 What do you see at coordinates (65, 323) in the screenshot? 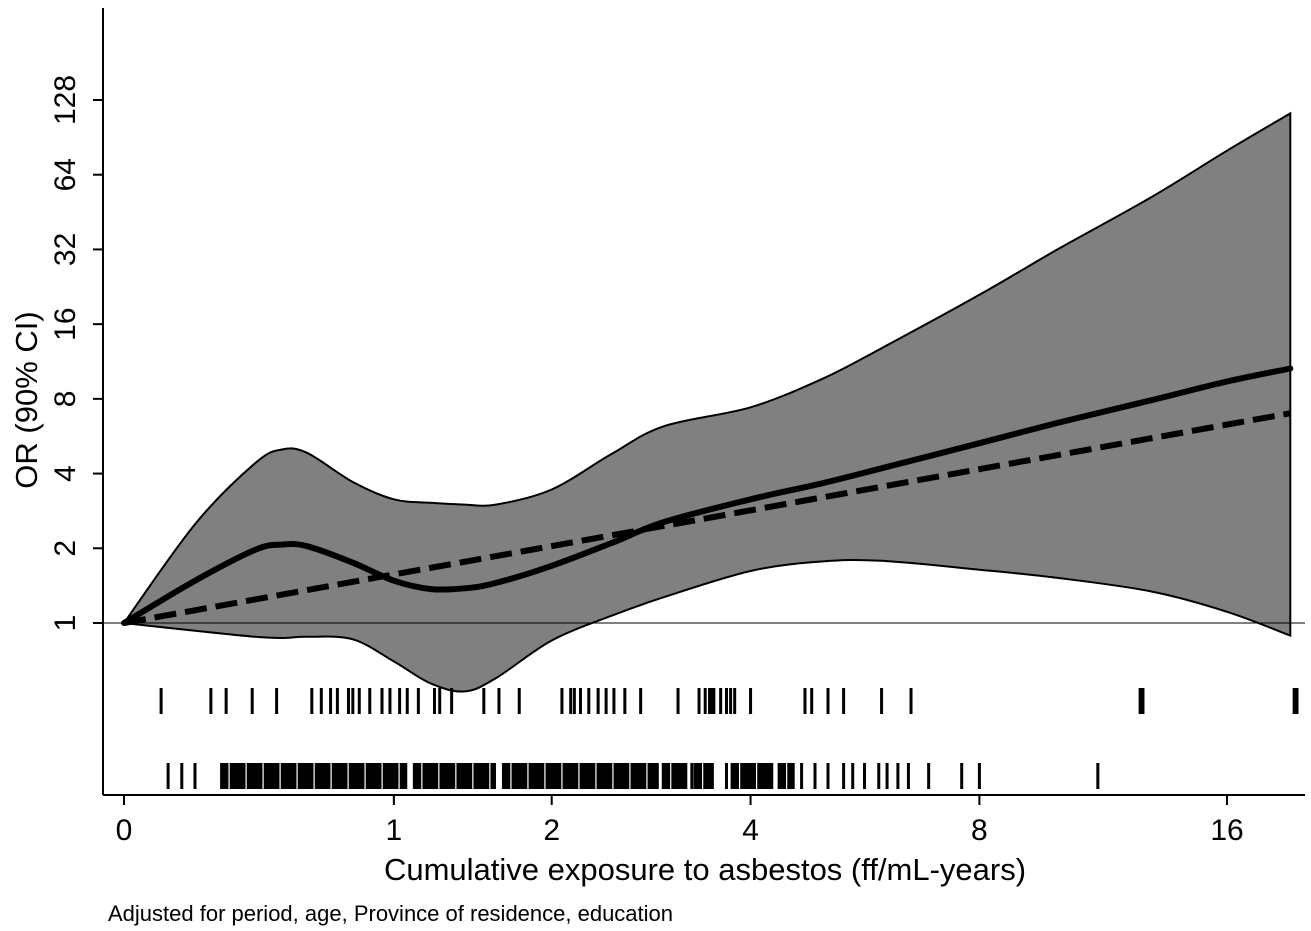
I see `y-tick-label: 16` at bounding box center [65, 323].